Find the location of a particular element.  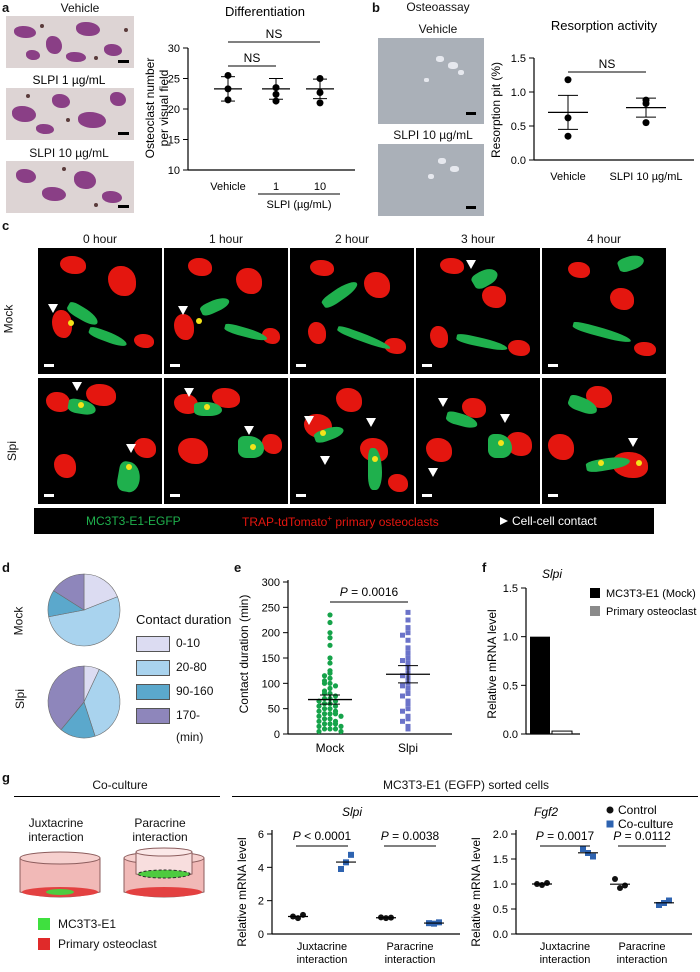

panel-g-legend-mc3t3: MC3T3-E1 is located at coordinates (87, 924).